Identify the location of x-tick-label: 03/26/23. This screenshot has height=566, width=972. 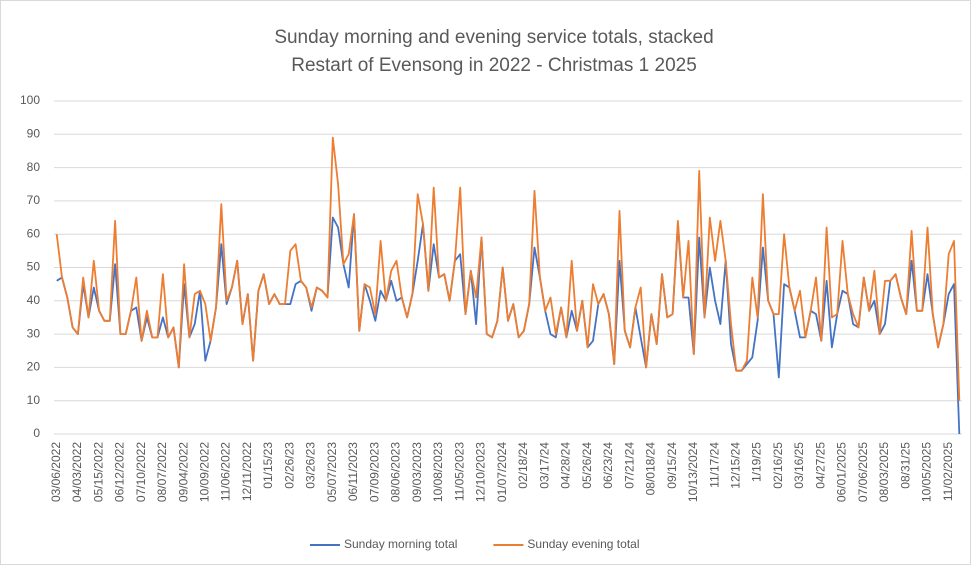
(311, 465).